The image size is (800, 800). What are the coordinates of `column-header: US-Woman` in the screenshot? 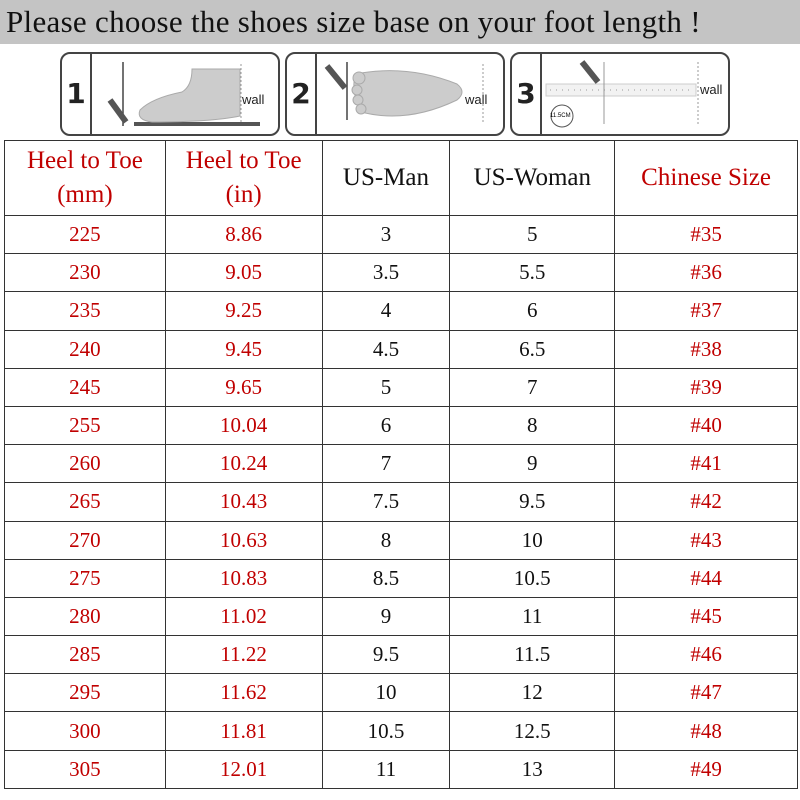 It's located at (532, 178).